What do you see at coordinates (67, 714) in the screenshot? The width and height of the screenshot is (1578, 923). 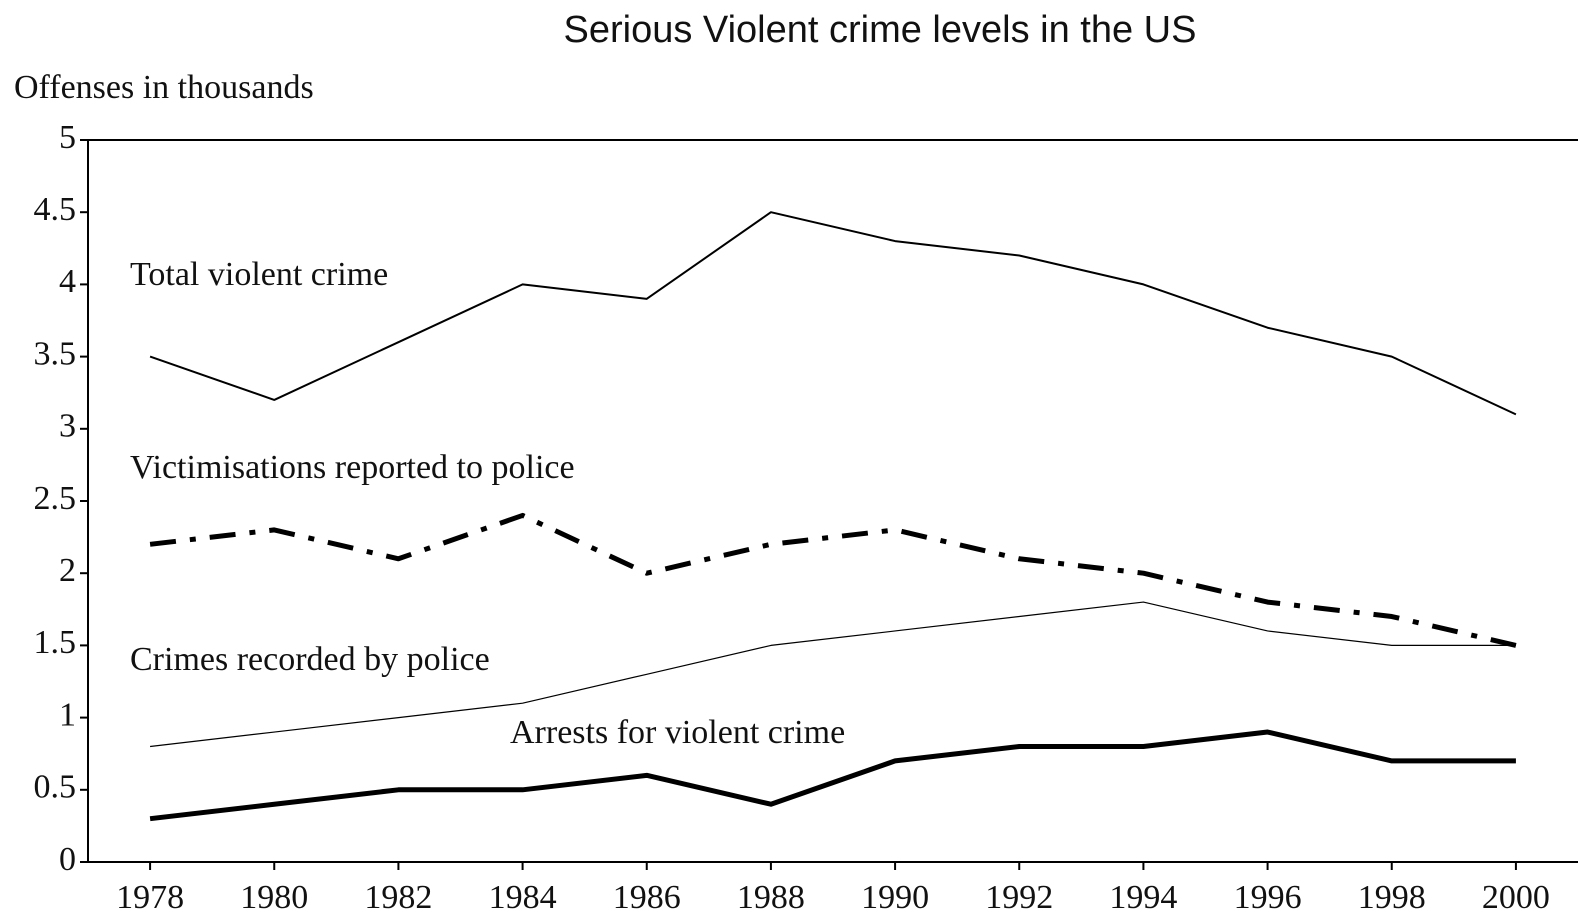 I see `y-tick-label: 1` at bounding box center [67, 714].